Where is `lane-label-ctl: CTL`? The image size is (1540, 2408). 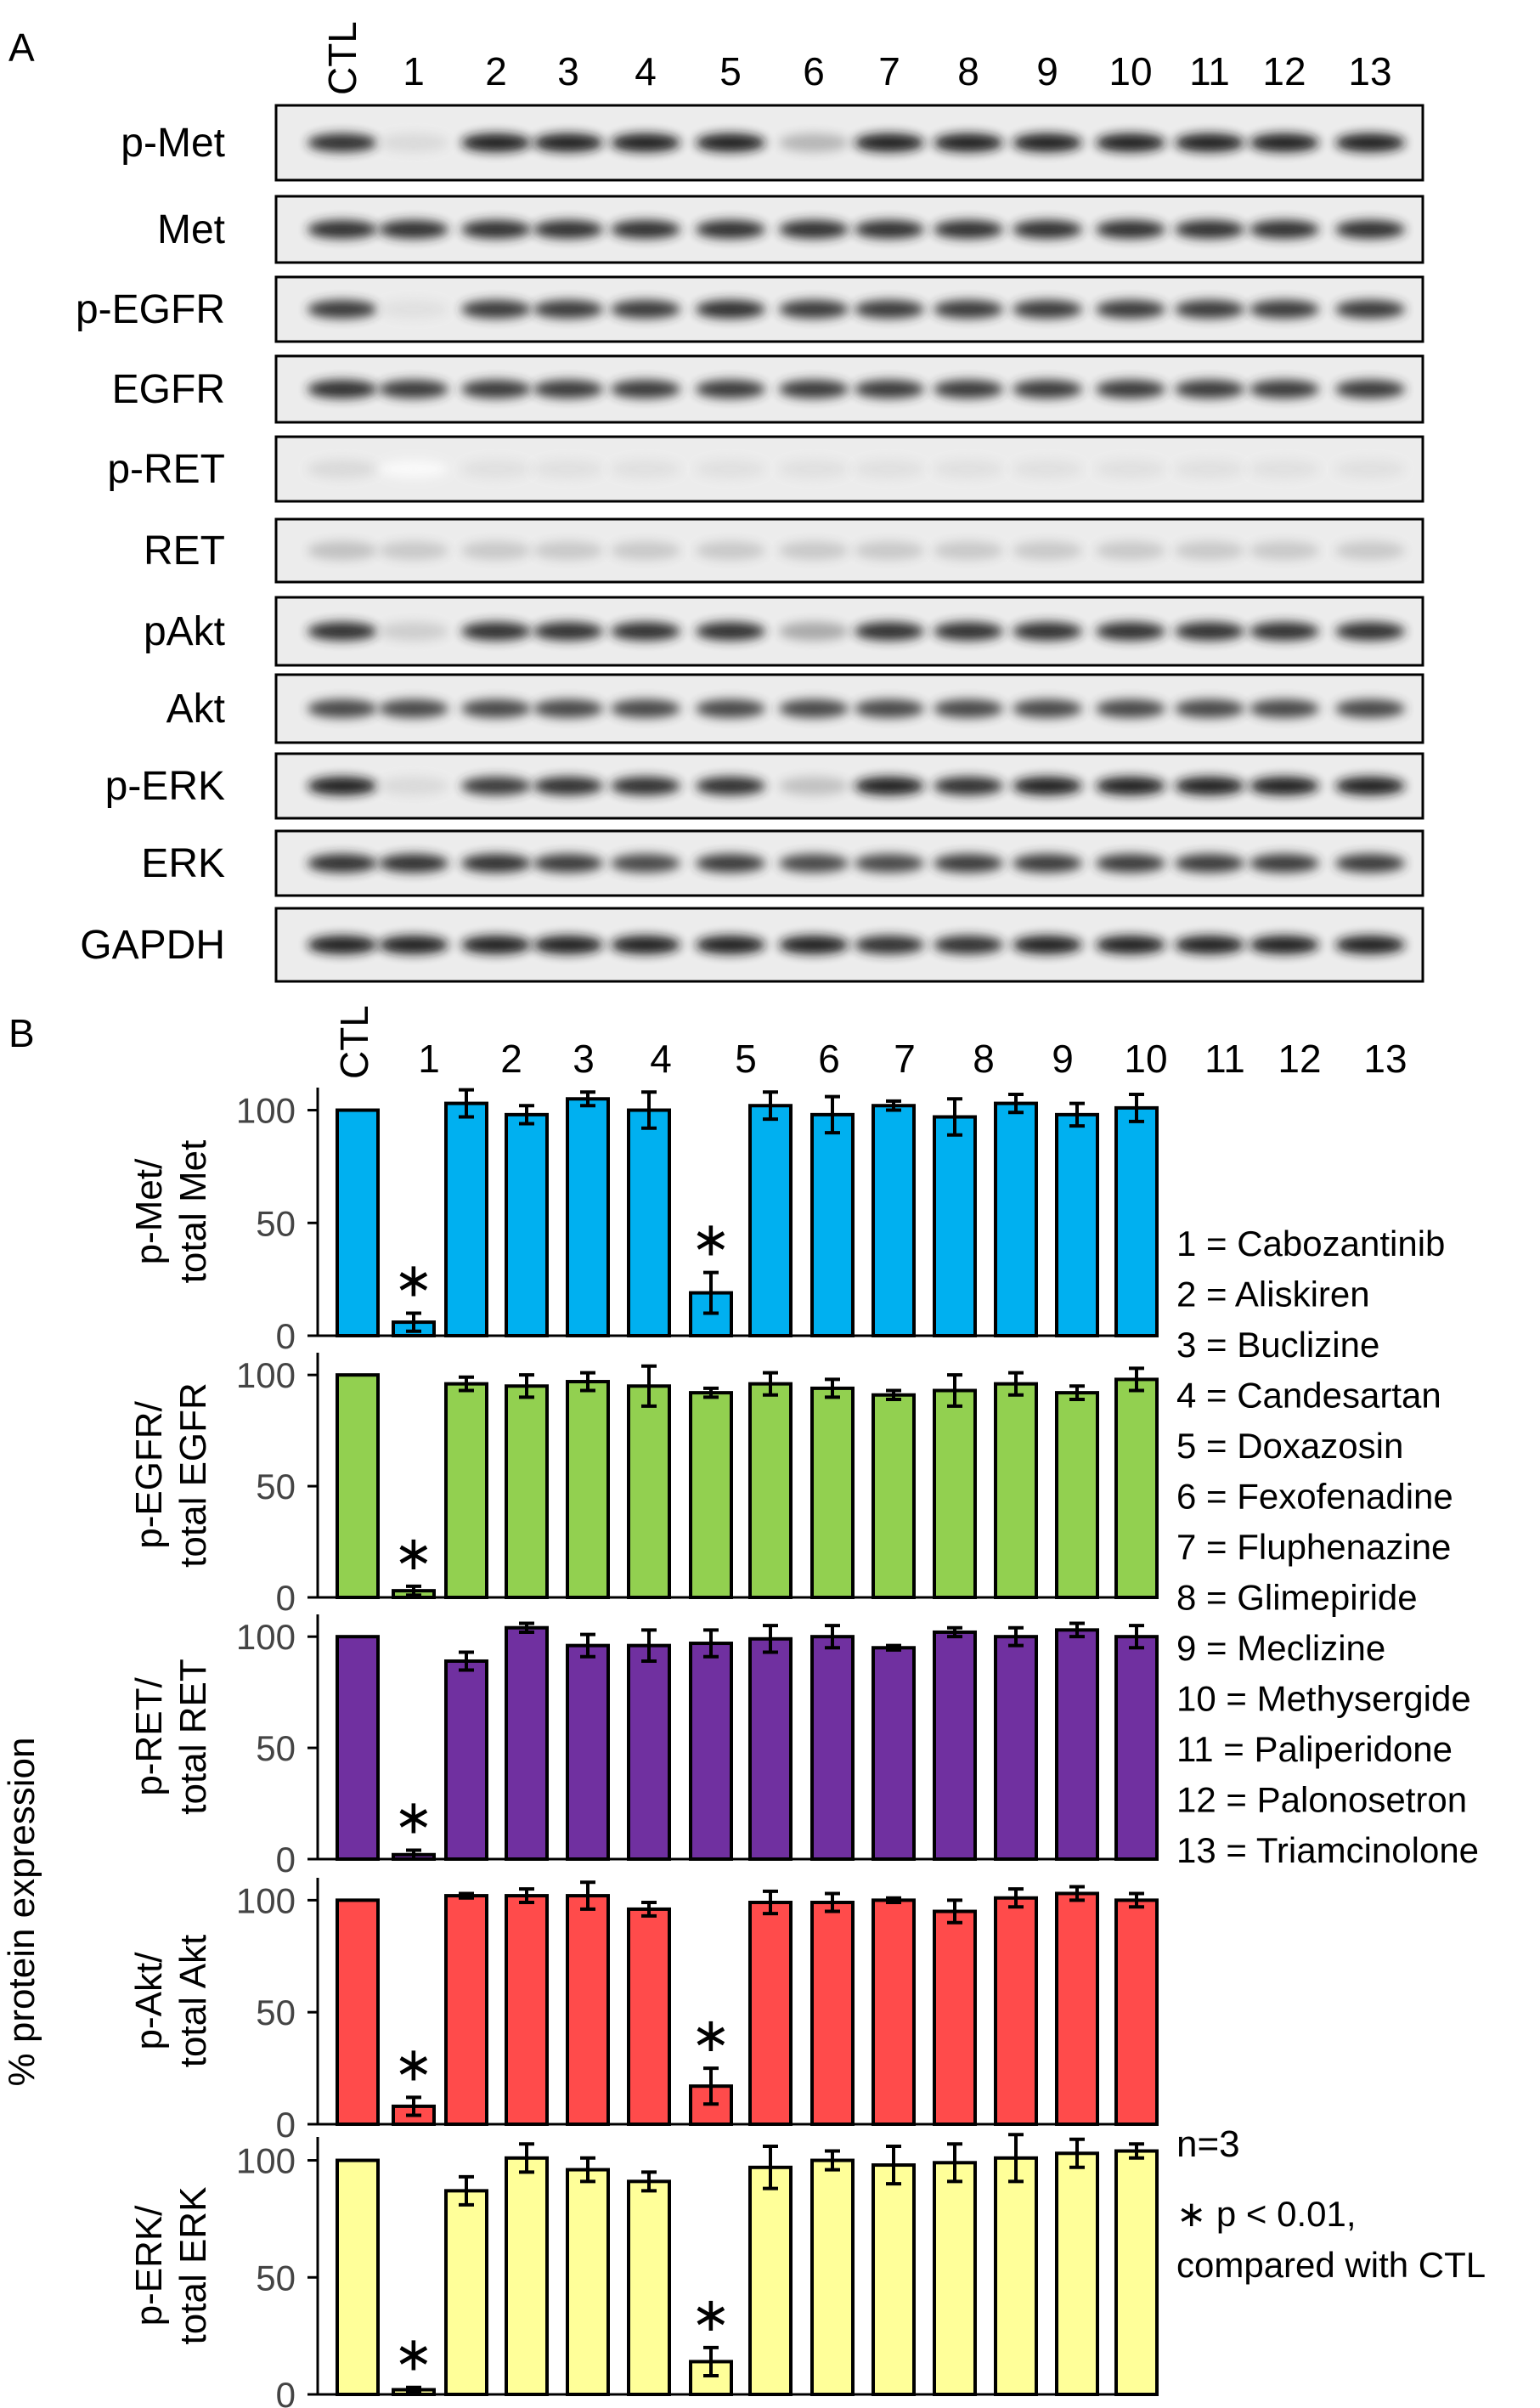
lane-label-ctl: CTL is located at coordinates (342, 58).